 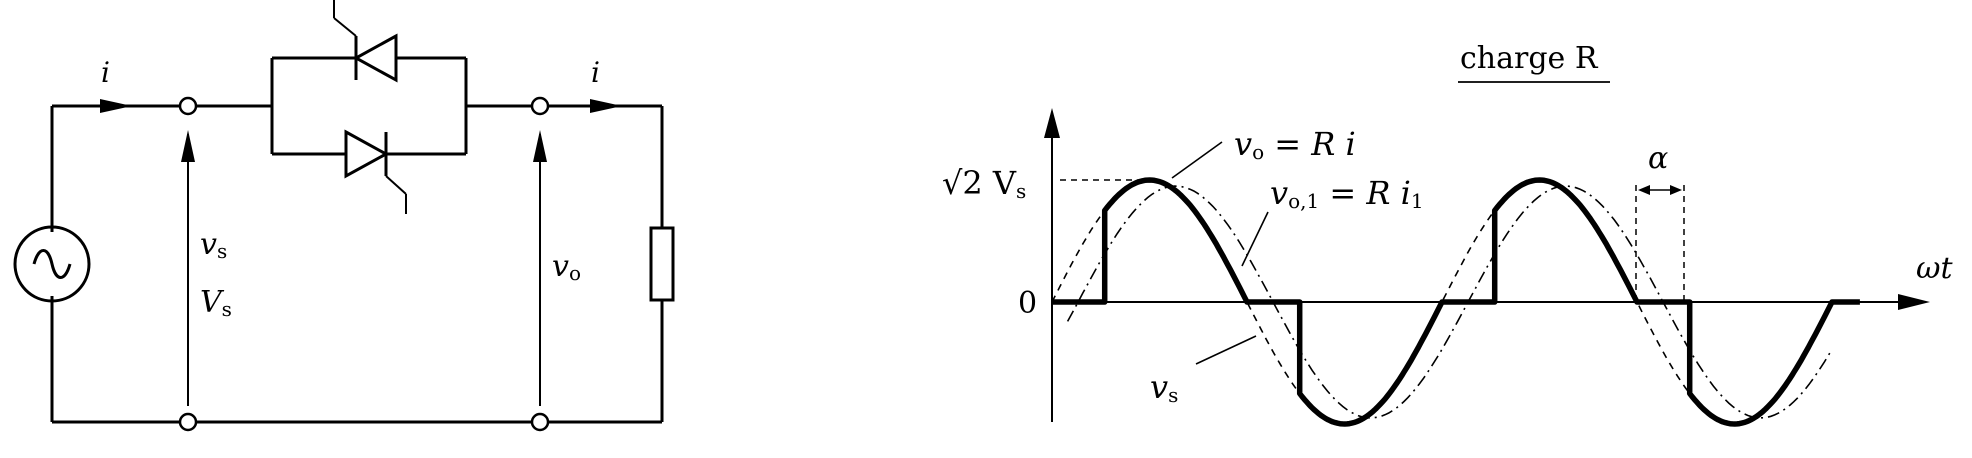 I want to click on terminal-bottom-right, so click(x=540, y=422).